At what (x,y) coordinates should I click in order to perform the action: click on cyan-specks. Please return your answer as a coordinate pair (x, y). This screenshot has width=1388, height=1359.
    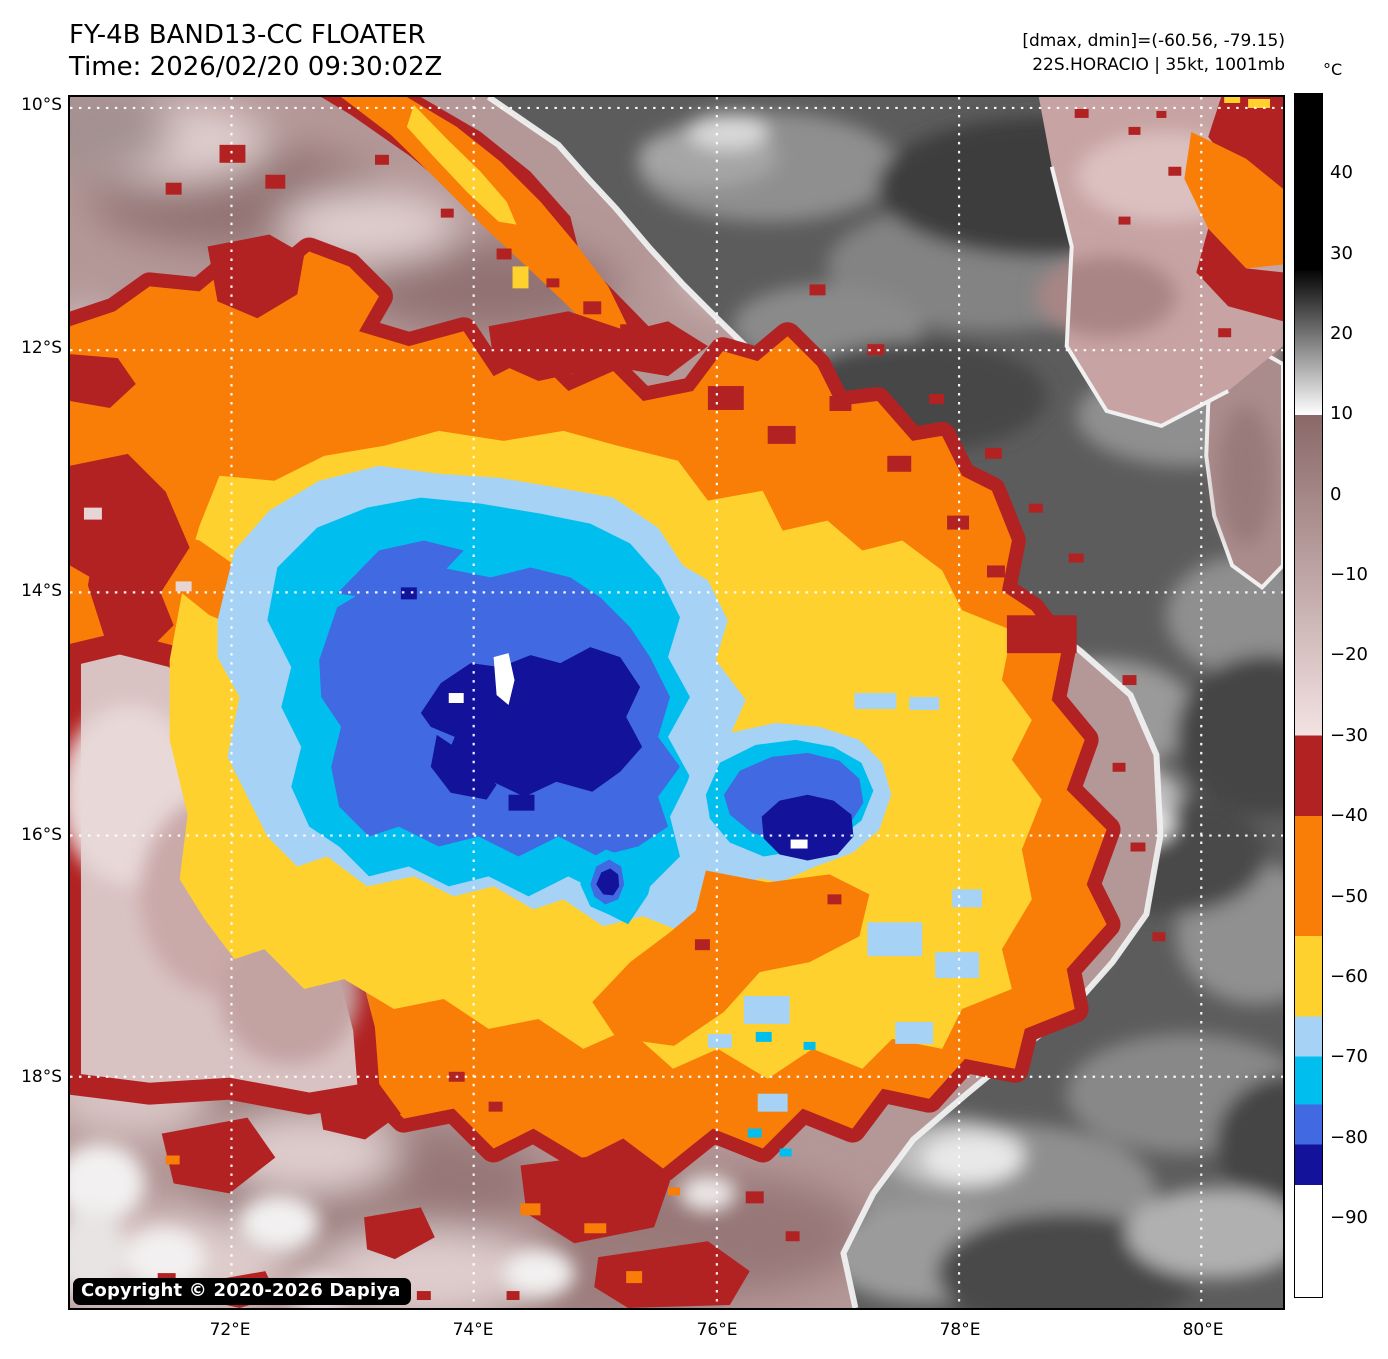
    Looking at the image, I should click on (781, 1094).